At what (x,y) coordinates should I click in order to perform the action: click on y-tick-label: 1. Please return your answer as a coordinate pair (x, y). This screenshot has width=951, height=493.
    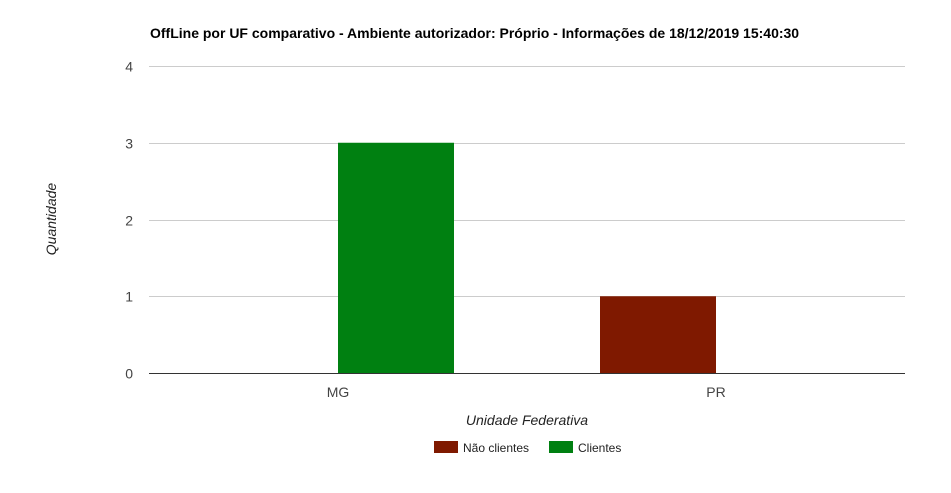
    Looking at the image, I should click on (129, 297).